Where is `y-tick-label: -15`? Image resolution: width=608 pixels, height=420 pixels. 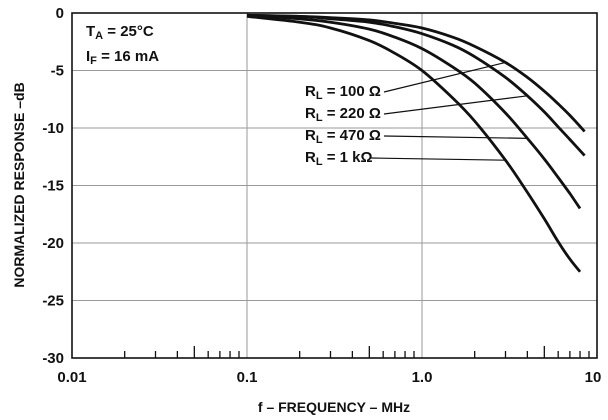
y-tick-label: -15 is located at coordinates (53, 186).